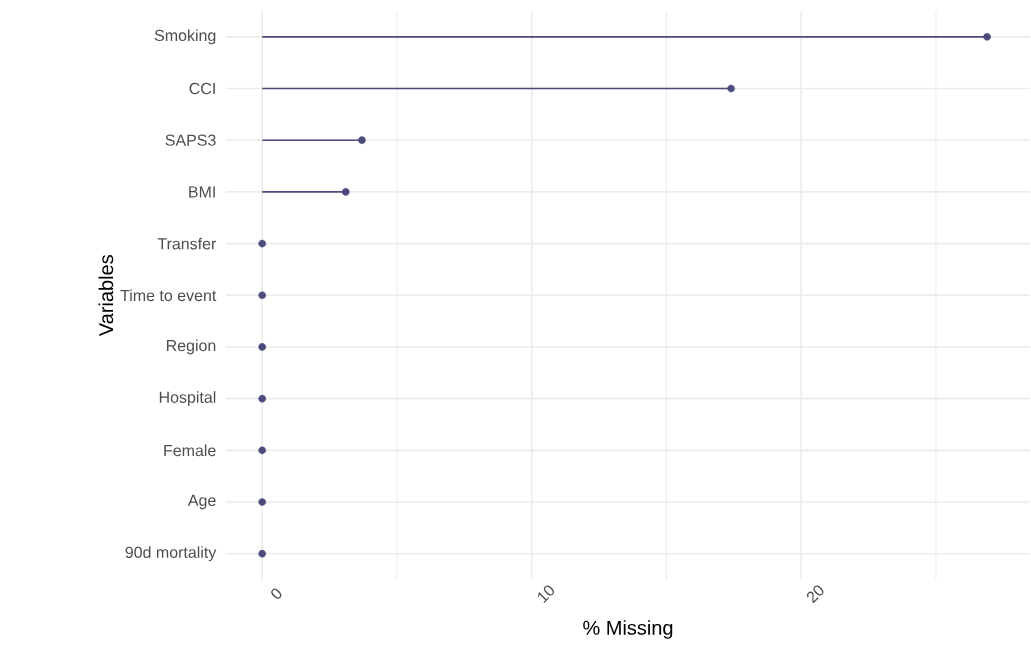 The width and height of the screenshot is (1031, 648). What do you see at coordinates (168, 295) in the screenshot?
I see `y-tick-label: Time to event` at bounding box center [168, 295].